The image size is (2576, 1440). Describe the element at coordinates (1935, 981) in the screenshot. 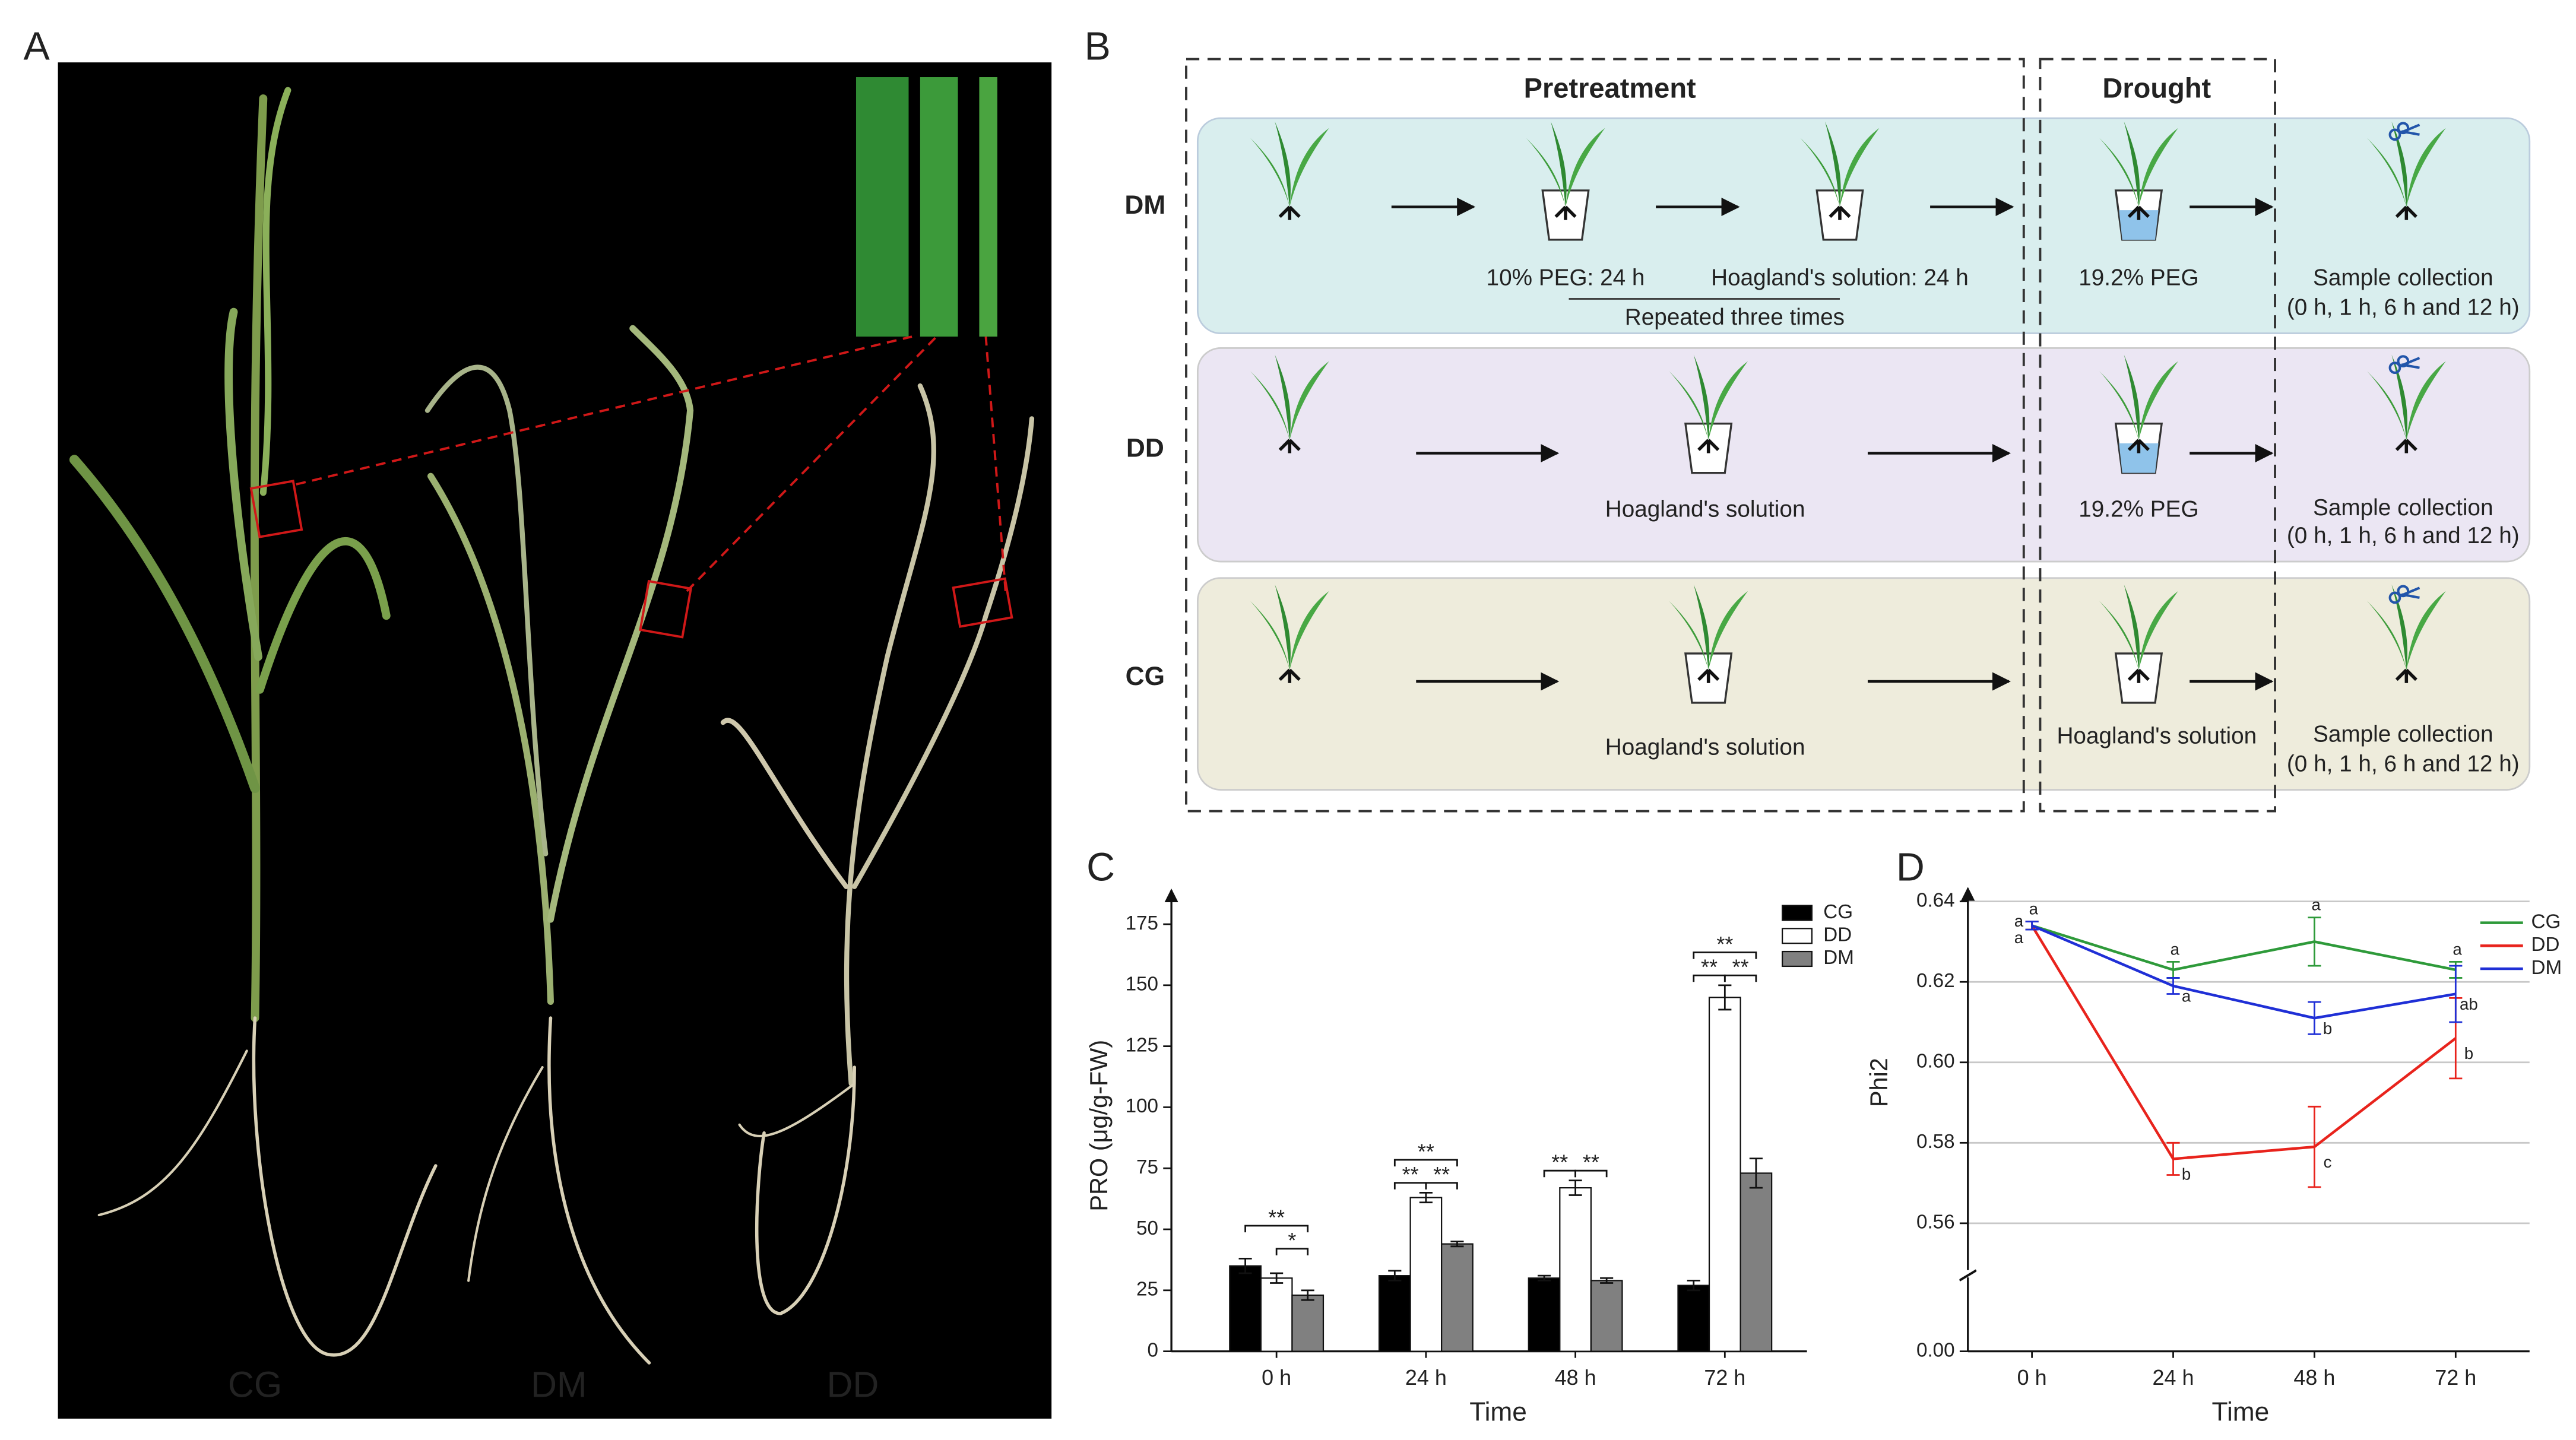

I see `y-tick-label: 0.62` at that location.